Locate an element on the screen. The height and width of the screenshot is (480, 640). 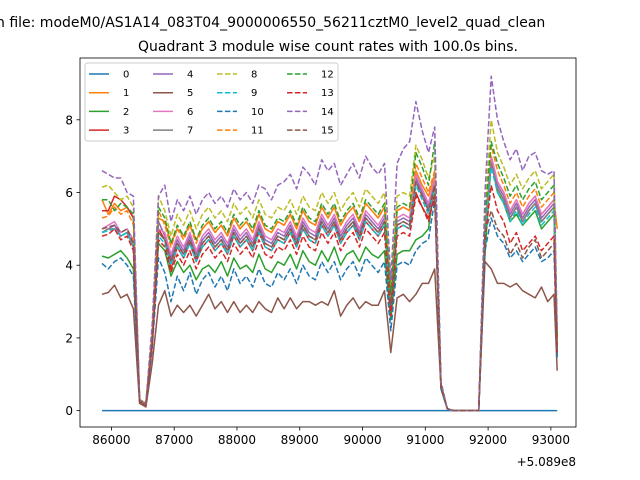
x-tick-label: 92000 is located at coordinates (488, 440).